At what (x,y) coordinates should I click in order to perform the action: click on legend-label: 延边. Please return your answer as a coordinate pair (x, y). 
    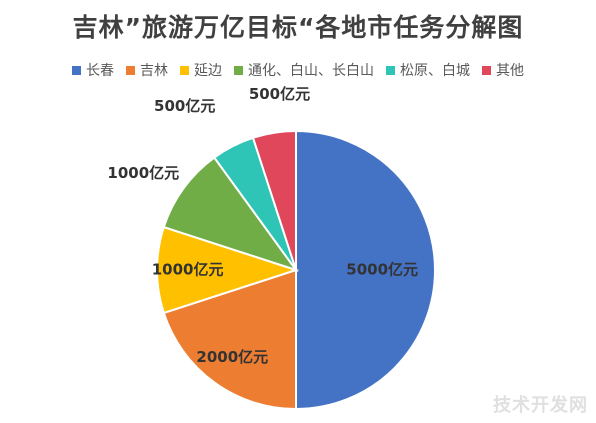
    Looking at the image, I should click on (208, 71).